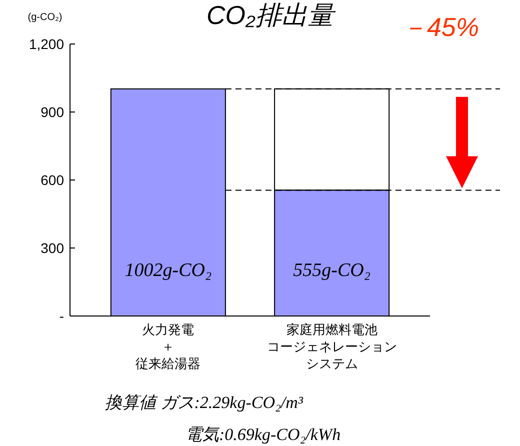  Describe the element at coordinates (46, 44) in the screenshot. I see `y-tick-label: 1,200` at that location.